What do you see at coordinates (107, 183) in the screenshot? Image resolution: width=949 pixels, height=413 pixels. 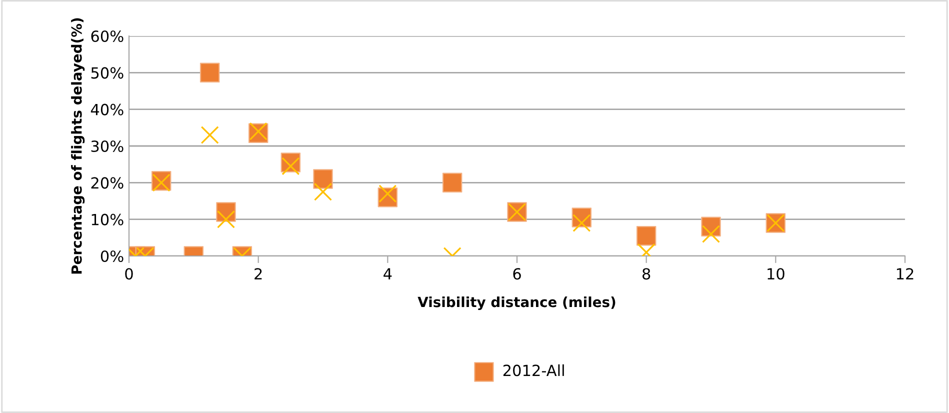 I see `y-tick-label: 20%` at bounding box center [107, 183].